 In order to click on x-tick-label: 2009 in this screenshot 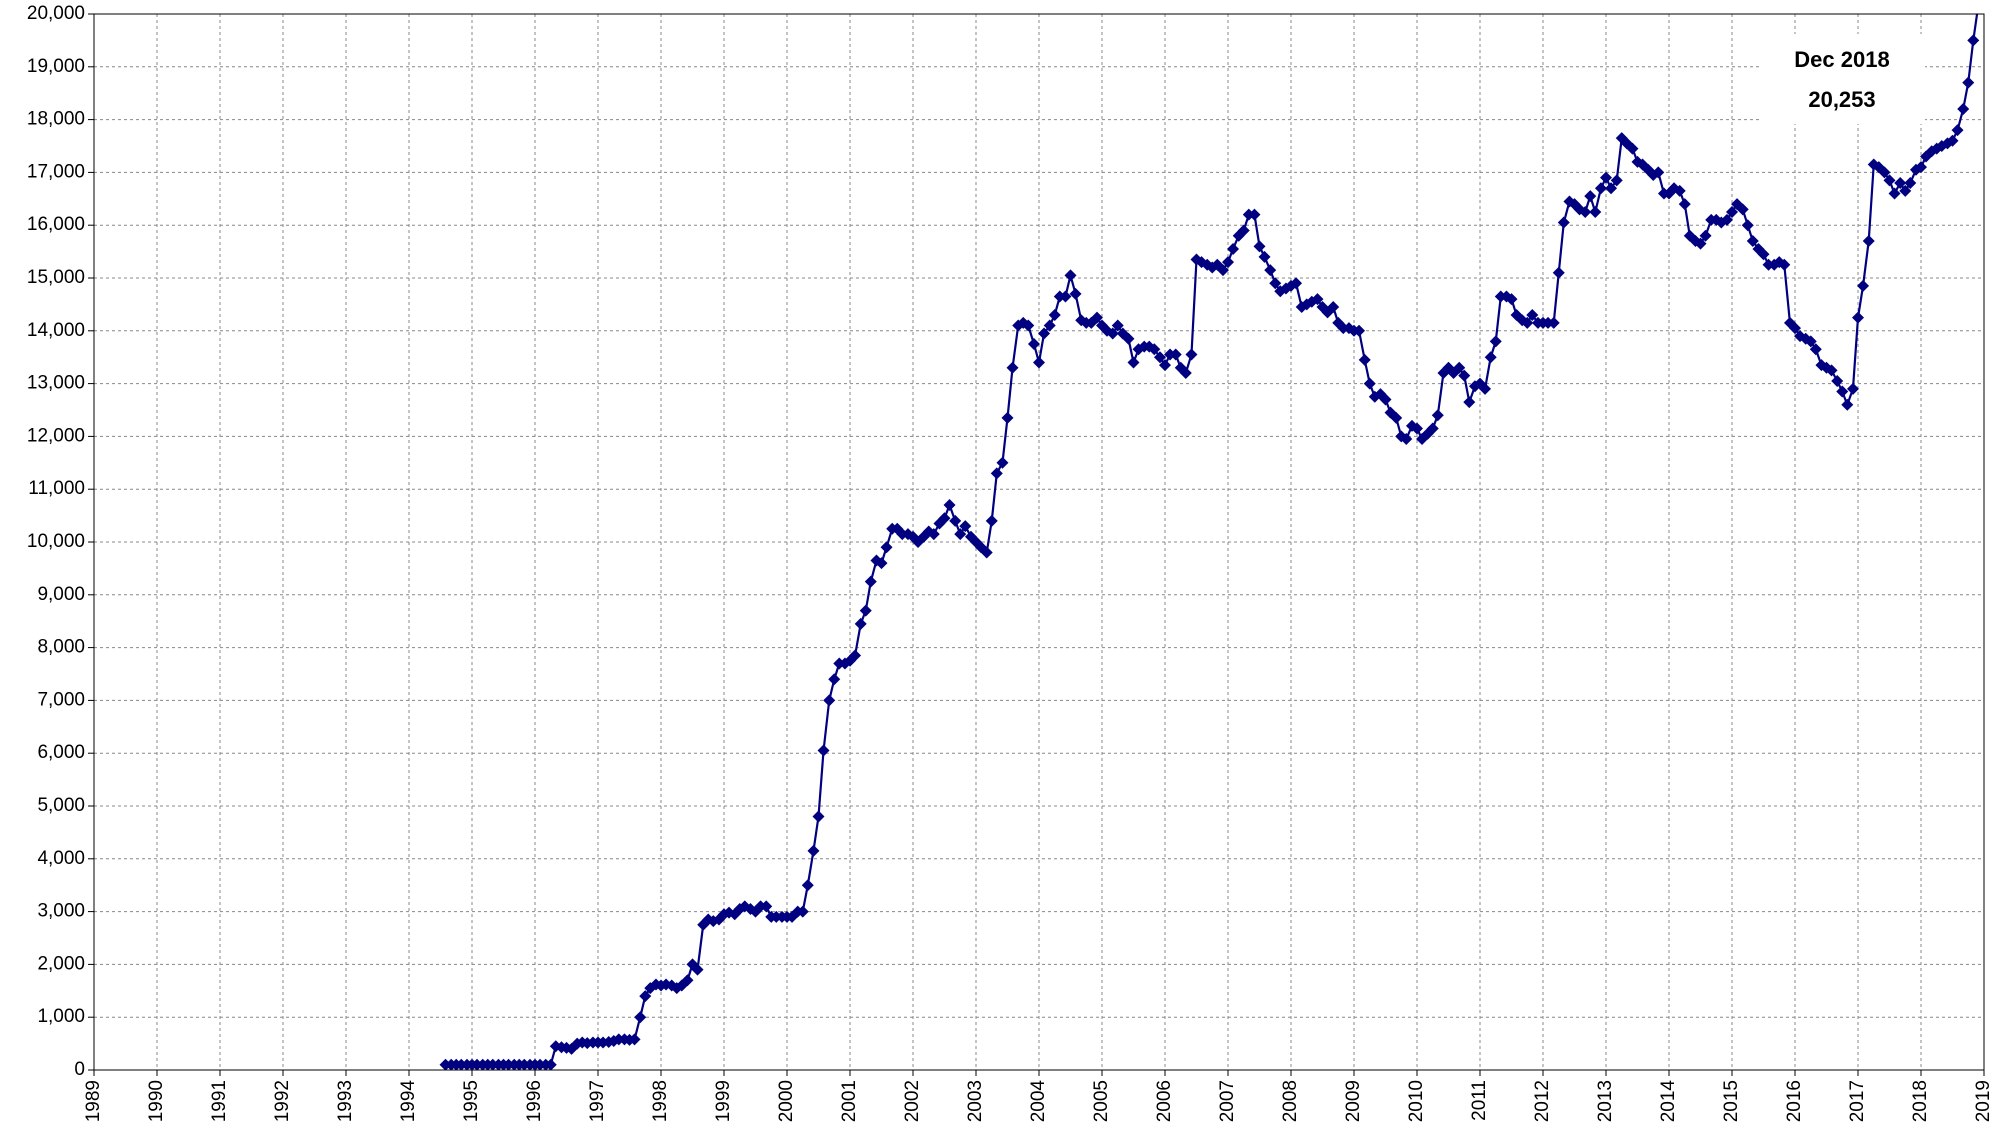, I will do `click(1353, 1101)`.